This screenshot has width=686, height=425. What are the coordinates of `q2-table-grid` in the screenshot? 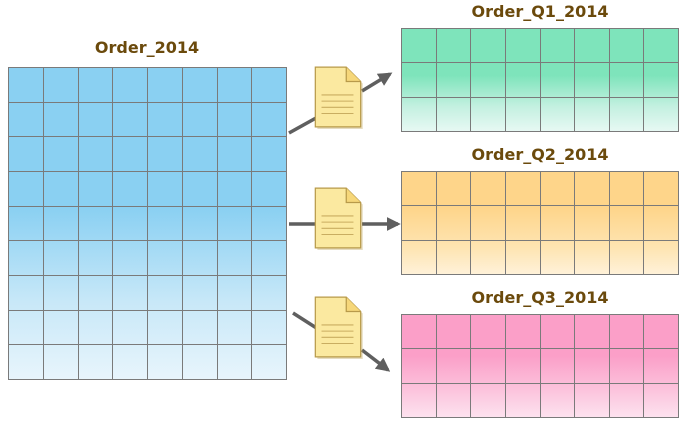 It's located at (540, 223).